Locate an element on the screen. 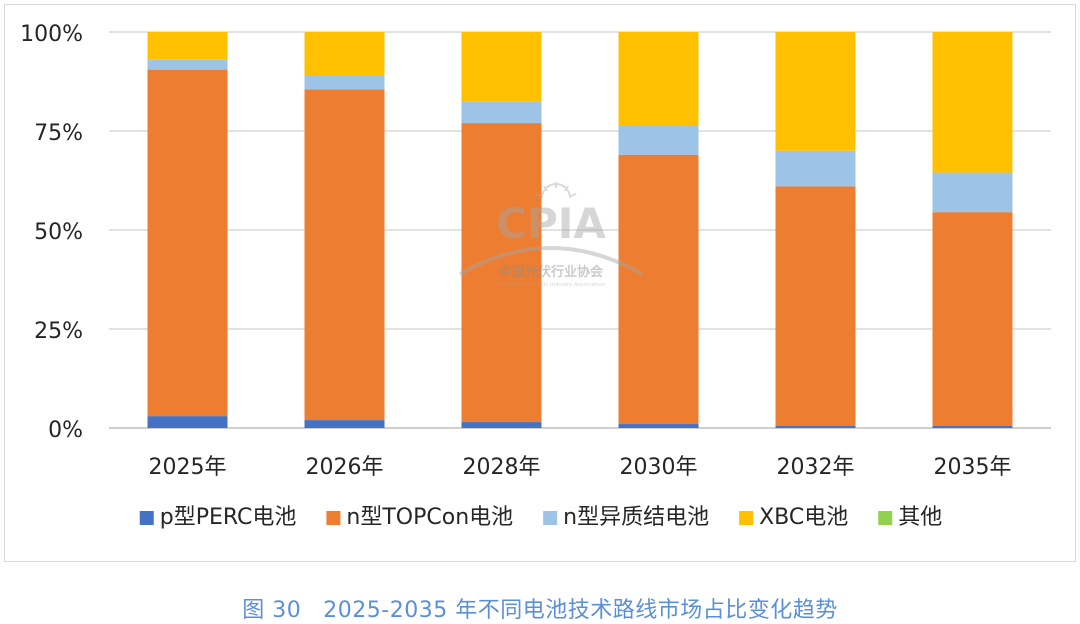 The width and height of the screenshot is (1080, 624). legend-label: n型TOPCon电池 is located at coordinates (429, 517).